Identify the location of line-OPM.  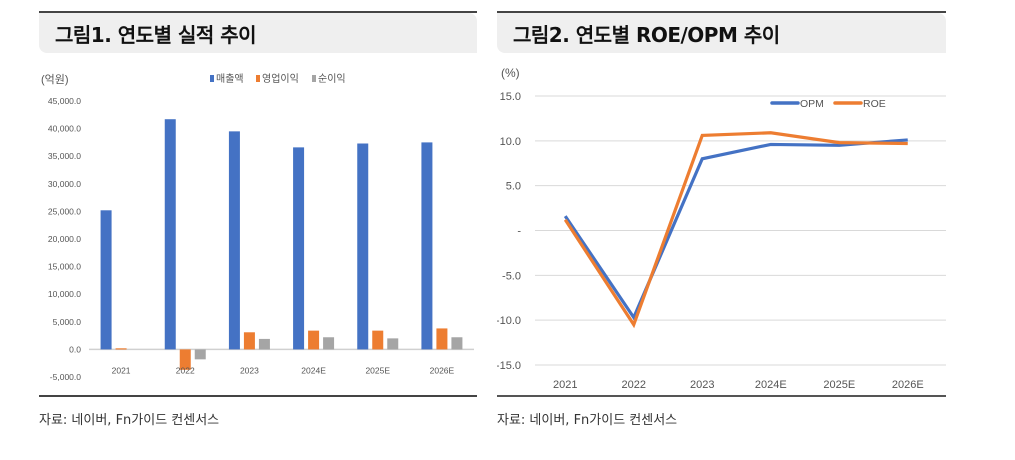
(735, 229).